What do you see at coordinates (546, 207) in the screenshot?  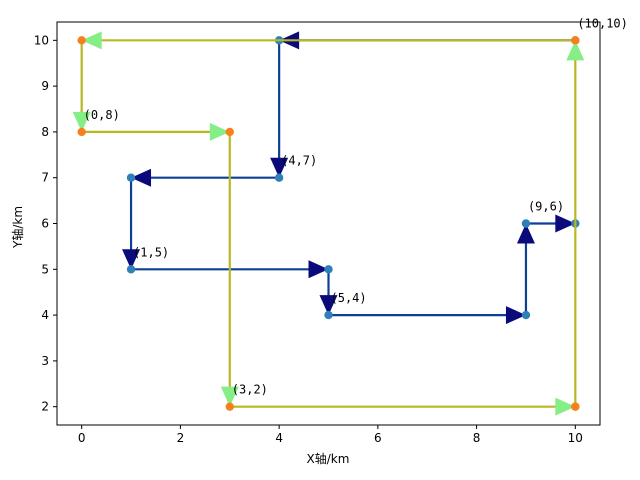 I see `point-label: (9,6)` at bounding box center [546, 207].